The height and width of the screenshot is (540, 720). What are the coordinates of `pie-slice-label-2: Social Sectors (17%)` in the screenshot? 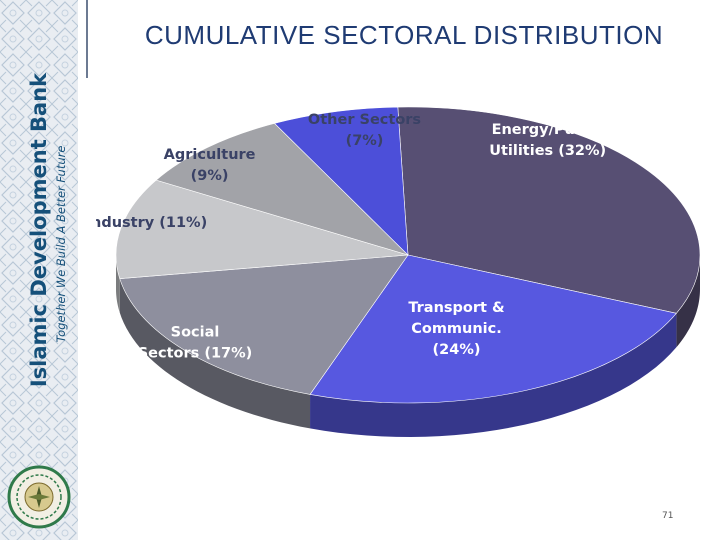 It's located at (195, 342).